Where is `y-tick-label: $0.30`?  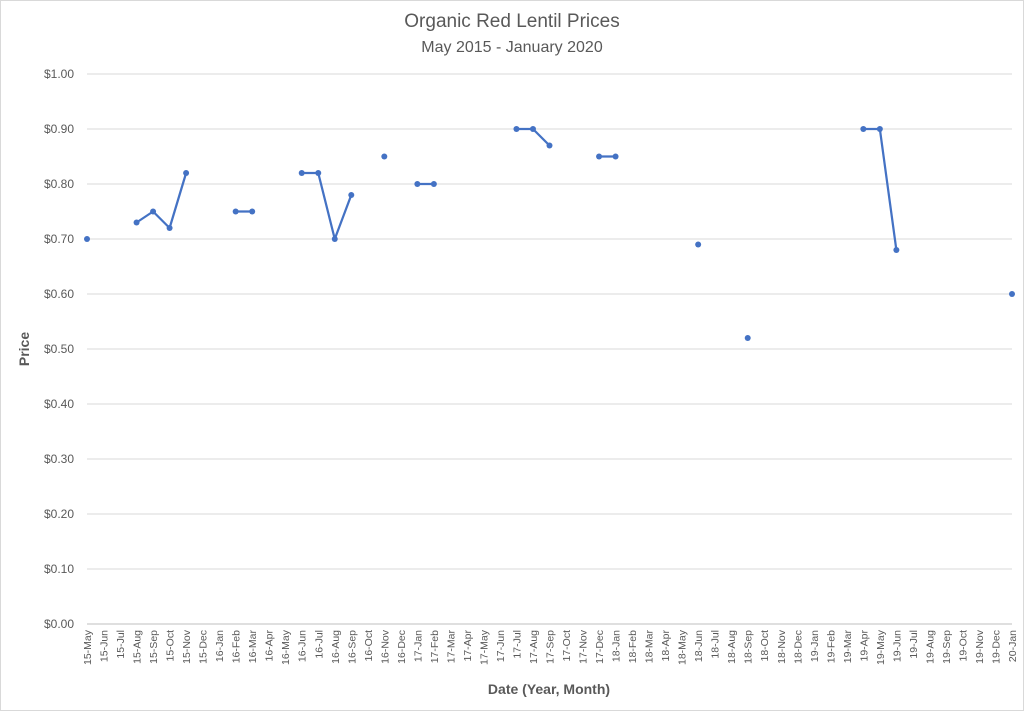
y-tick-label: $0.30 is located at coordinates (59, 459).